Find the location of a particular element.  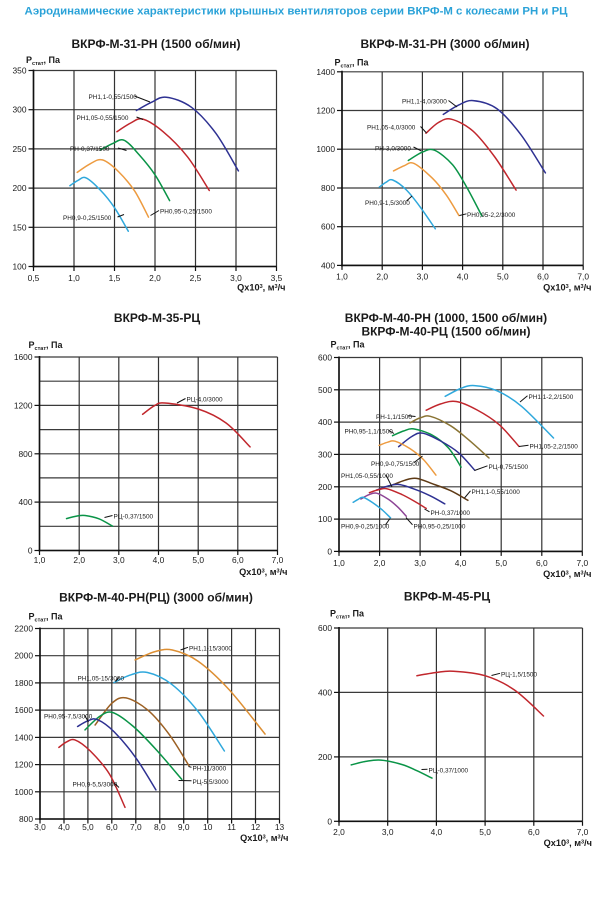

svg-text: РН0,95-1,1/1500 is located at coordinates (369, 431).